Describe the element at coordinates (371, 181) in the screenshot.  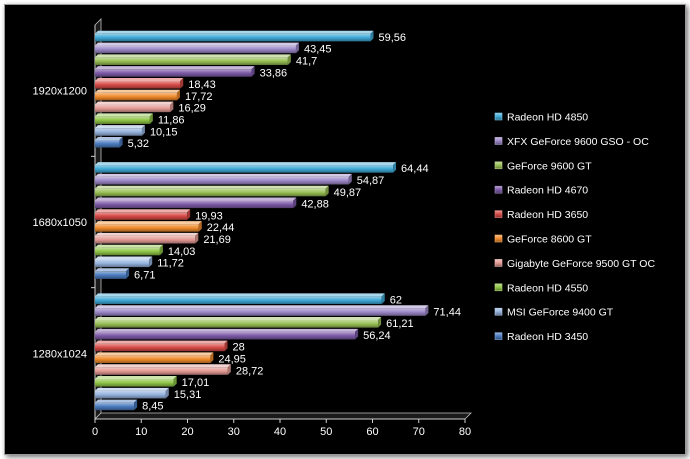
I see `data-label: 54,87` at that location.